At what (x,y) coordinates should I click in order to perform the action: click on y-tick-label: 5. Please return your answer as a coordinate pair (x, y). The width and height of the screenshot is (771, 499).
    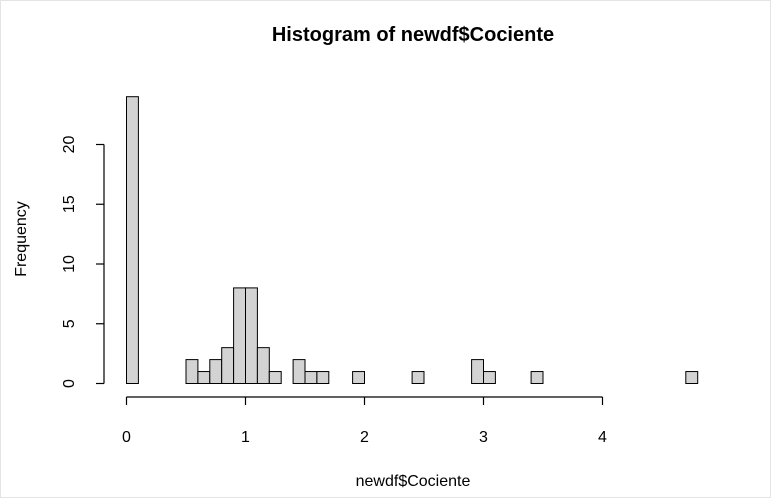
    Looking at the image, I should click on (69, 323).